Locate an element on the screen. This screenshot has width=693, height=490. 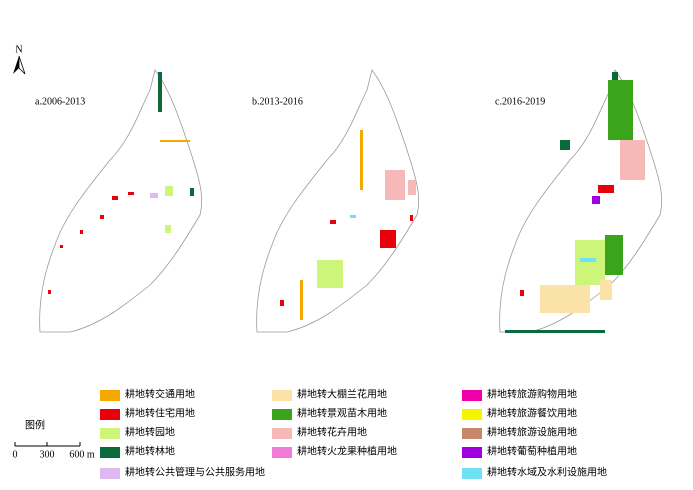
legend-label: 耕地转景观苗木用地 is located at coordinates (342, 412).